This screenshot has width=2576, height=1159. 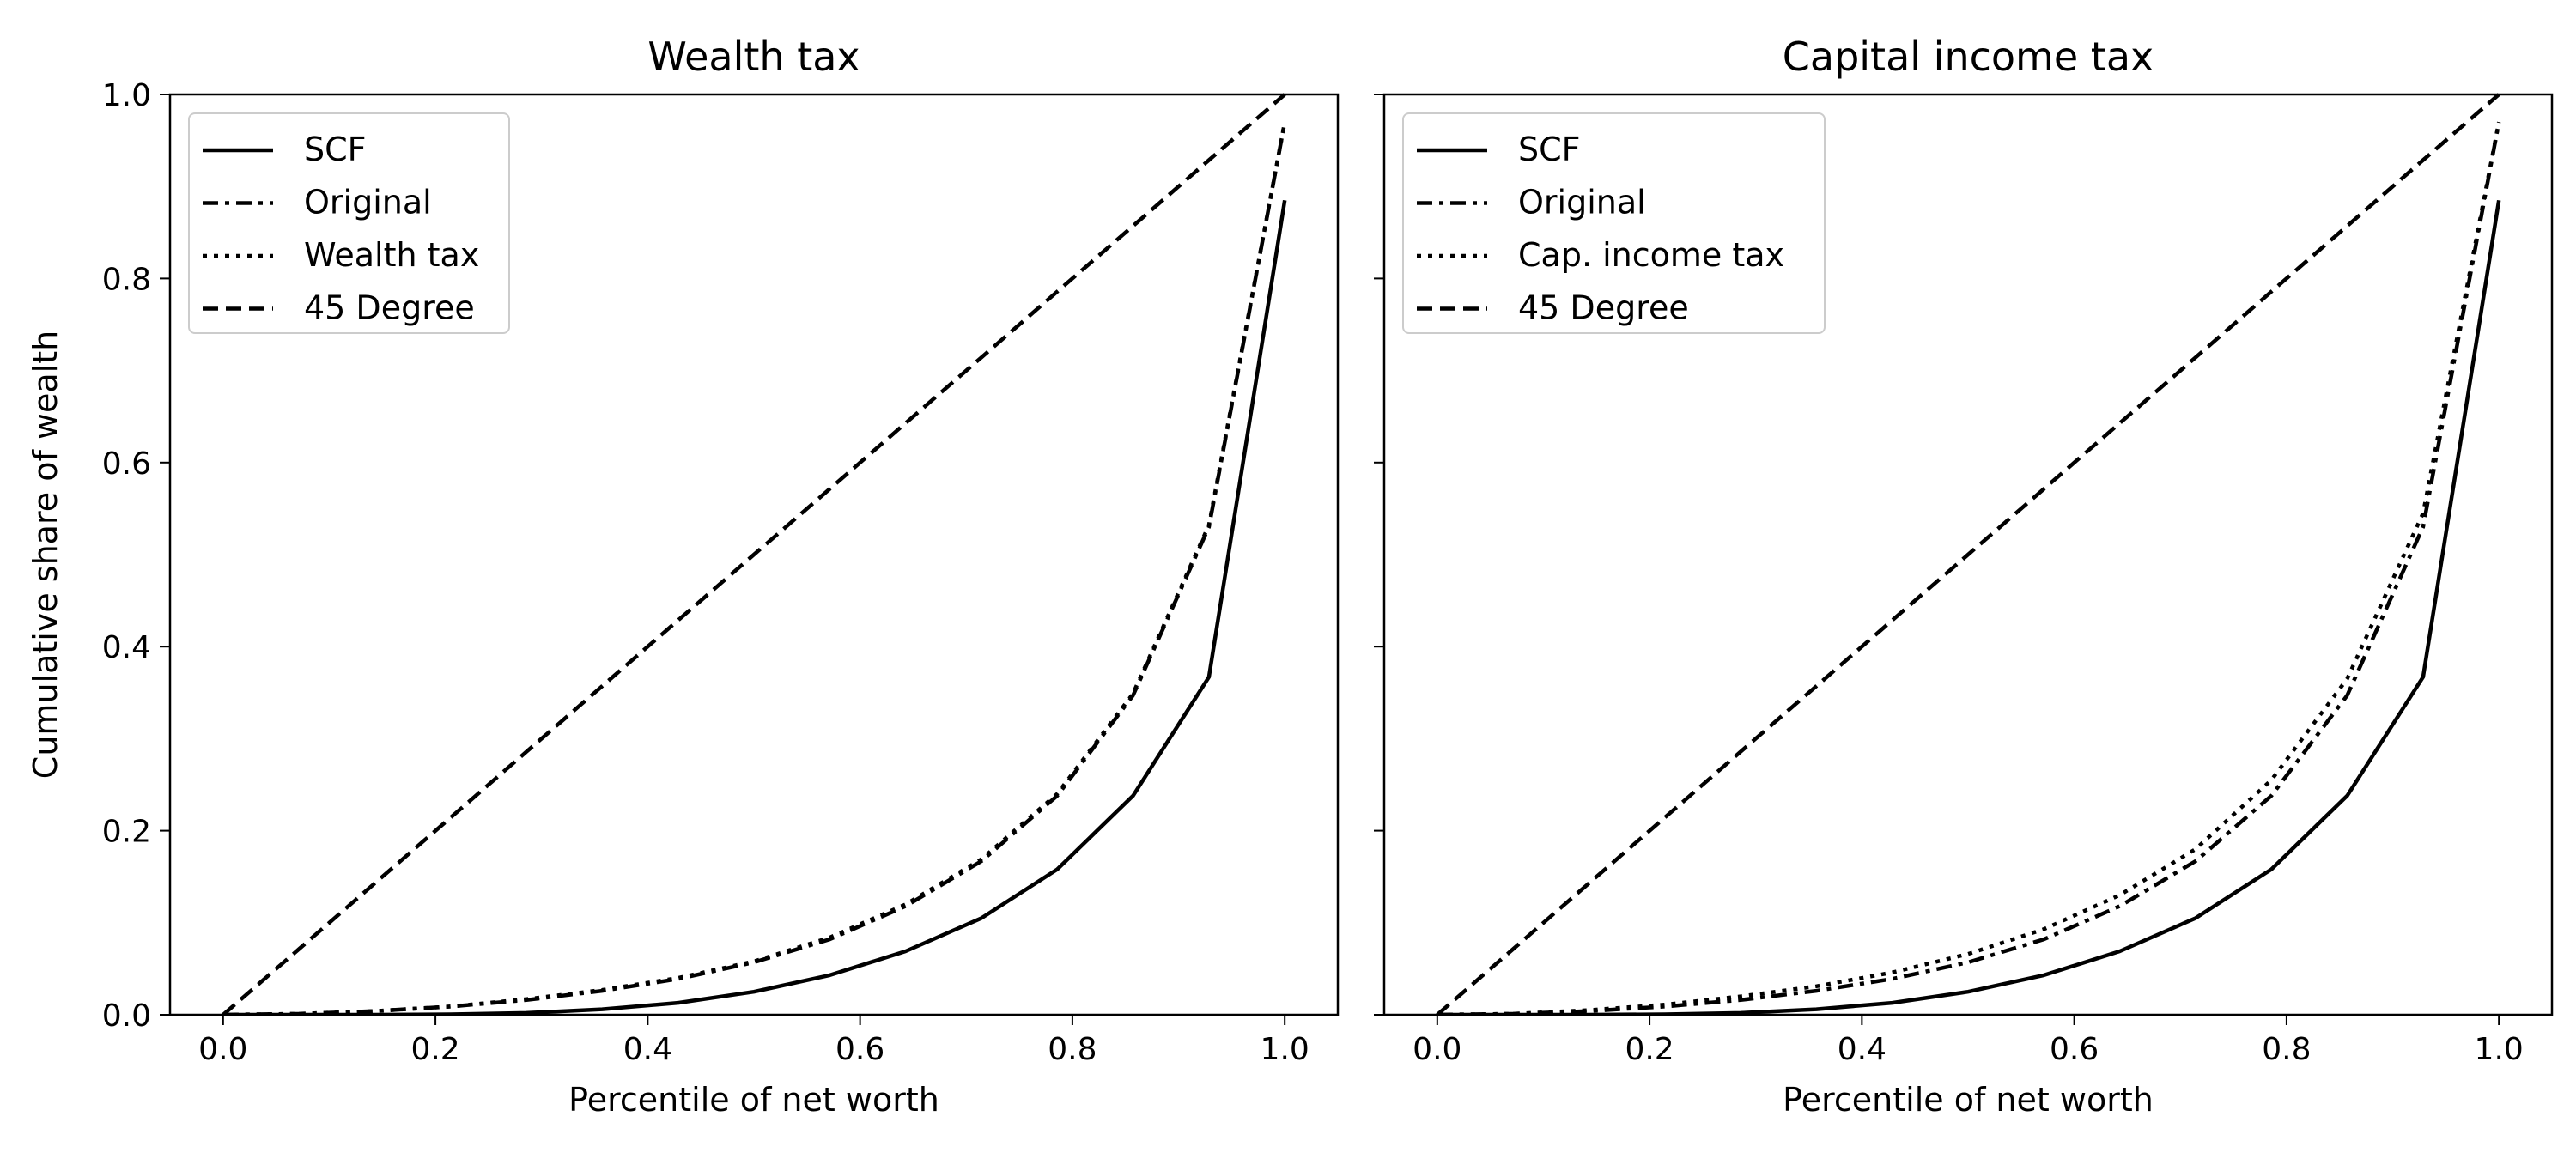 I want to click on y-tick-label: 0.8, so click(x=127, y=279).